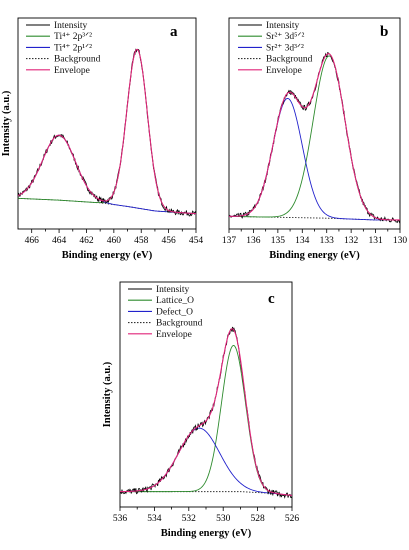  Describe the element at coordinates (120, 519) in the screenshot. I see `x-tick-label: 536` at that location.